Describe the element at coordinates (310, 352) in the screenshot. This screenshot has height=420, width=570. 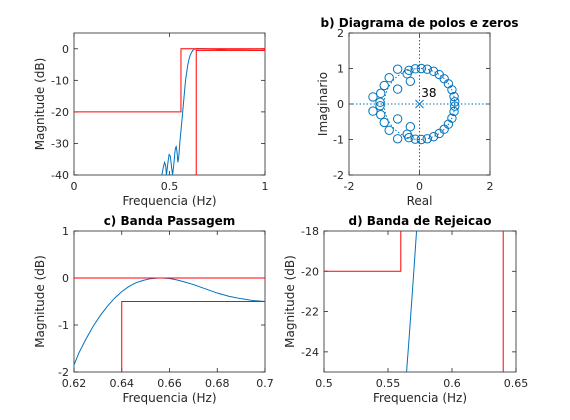
I see `y-tick-label: -24` at that location.